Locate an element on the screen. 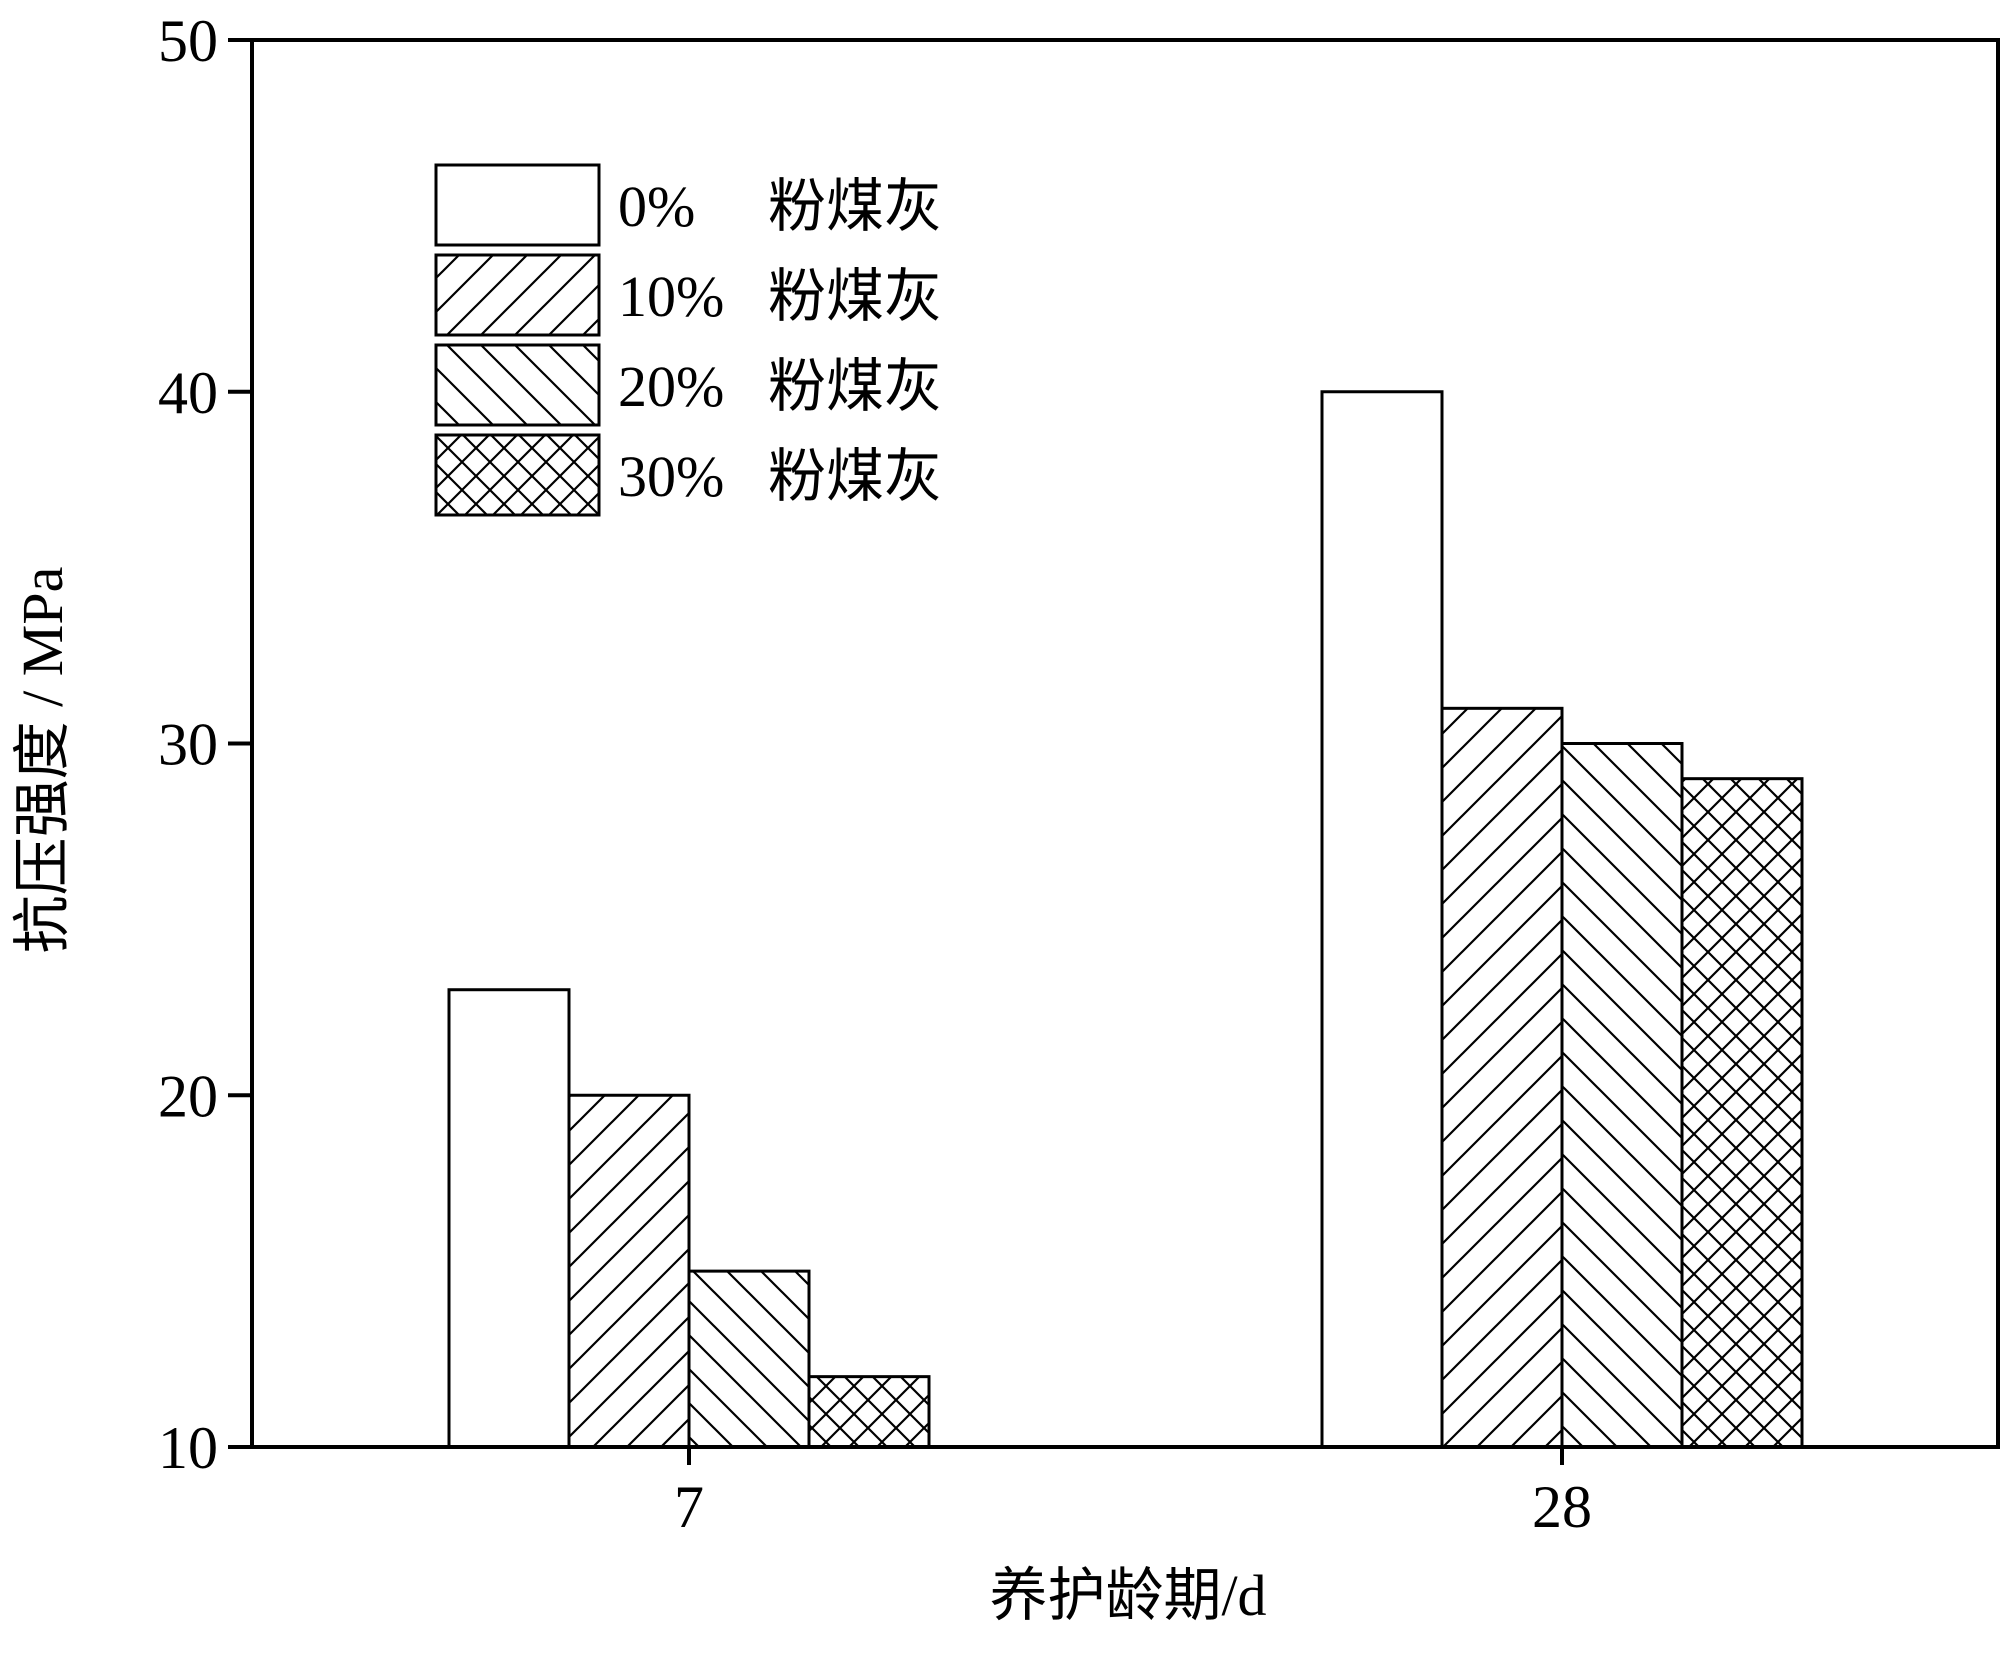 The height and width of the screenshot is (1658, 2000). legend-suffix-0pct: 粉煤灰 is located at coordinates (855, 206).